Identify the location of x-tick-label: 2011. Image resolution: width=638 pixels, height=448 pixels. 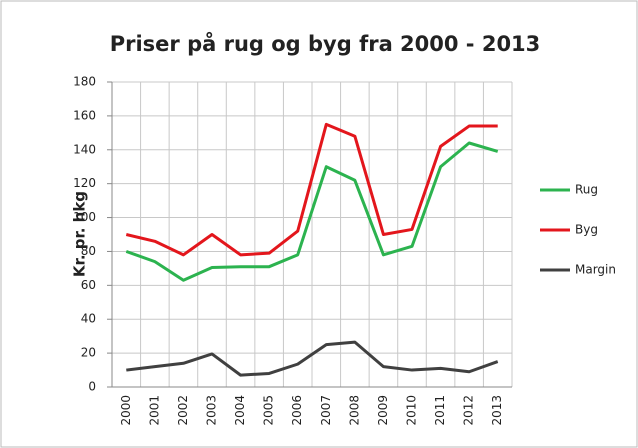
(440, 410).